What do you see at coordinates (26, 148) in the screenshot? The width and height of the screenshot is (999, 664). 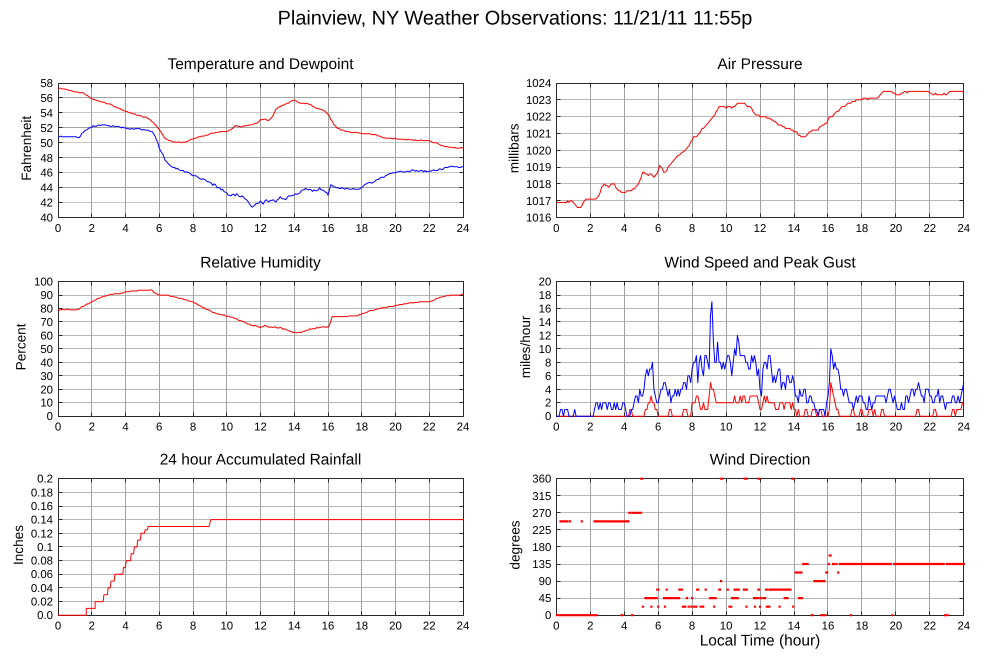 I see `svg-text: Fahrenheit` at bounding box center [26, 148].